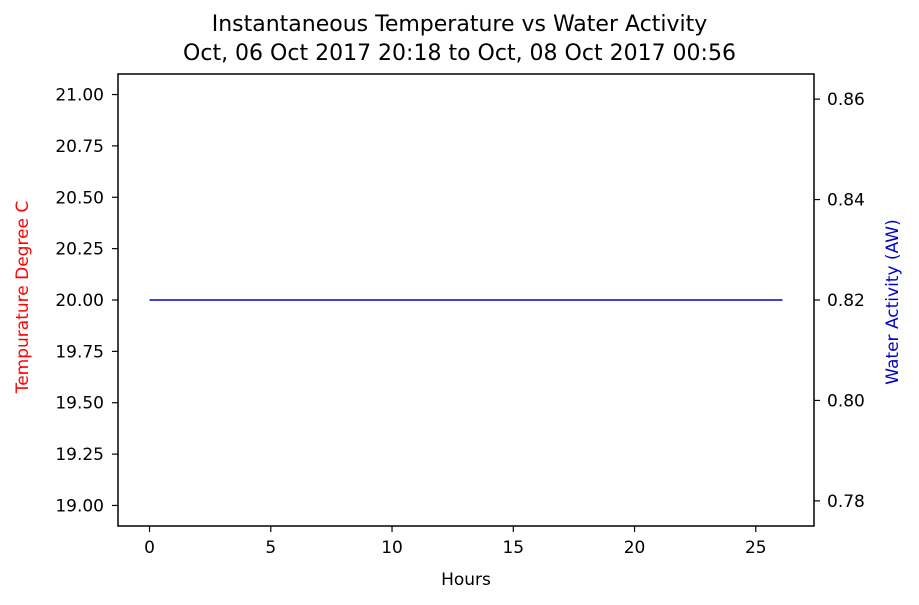  What do you see at coordinates (756, 548) in the screenshot?
I see `x-tick-label: 25` at bounding box center [756, 548].